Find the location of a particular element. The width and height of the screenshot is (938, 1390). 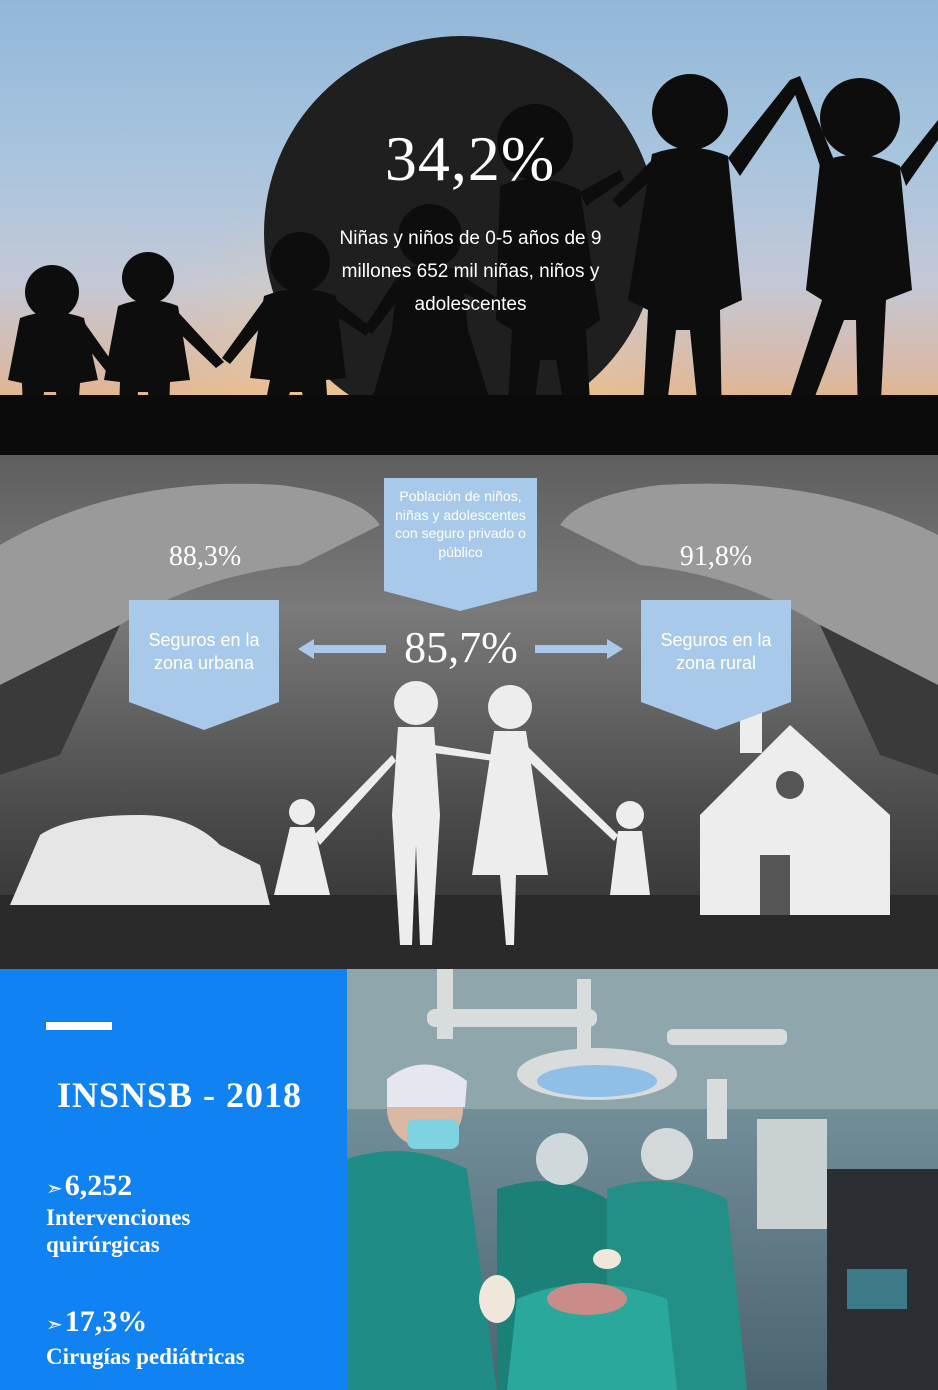

interventions-stat: ➣6,252 is located at coordinates (89, 1186).